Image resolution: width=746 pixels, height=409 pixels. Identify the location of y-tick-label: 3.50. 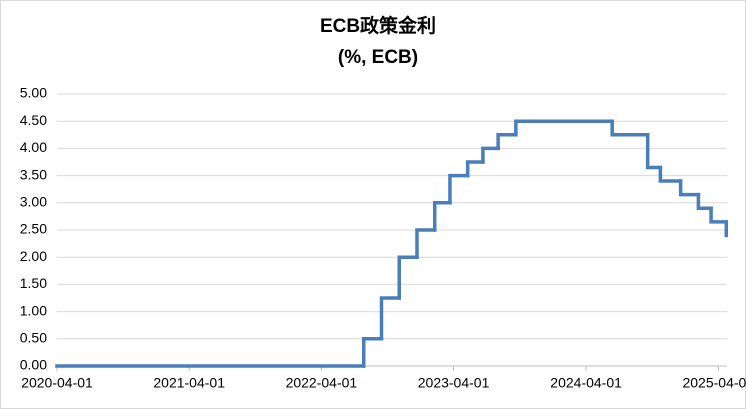
(33, 174).